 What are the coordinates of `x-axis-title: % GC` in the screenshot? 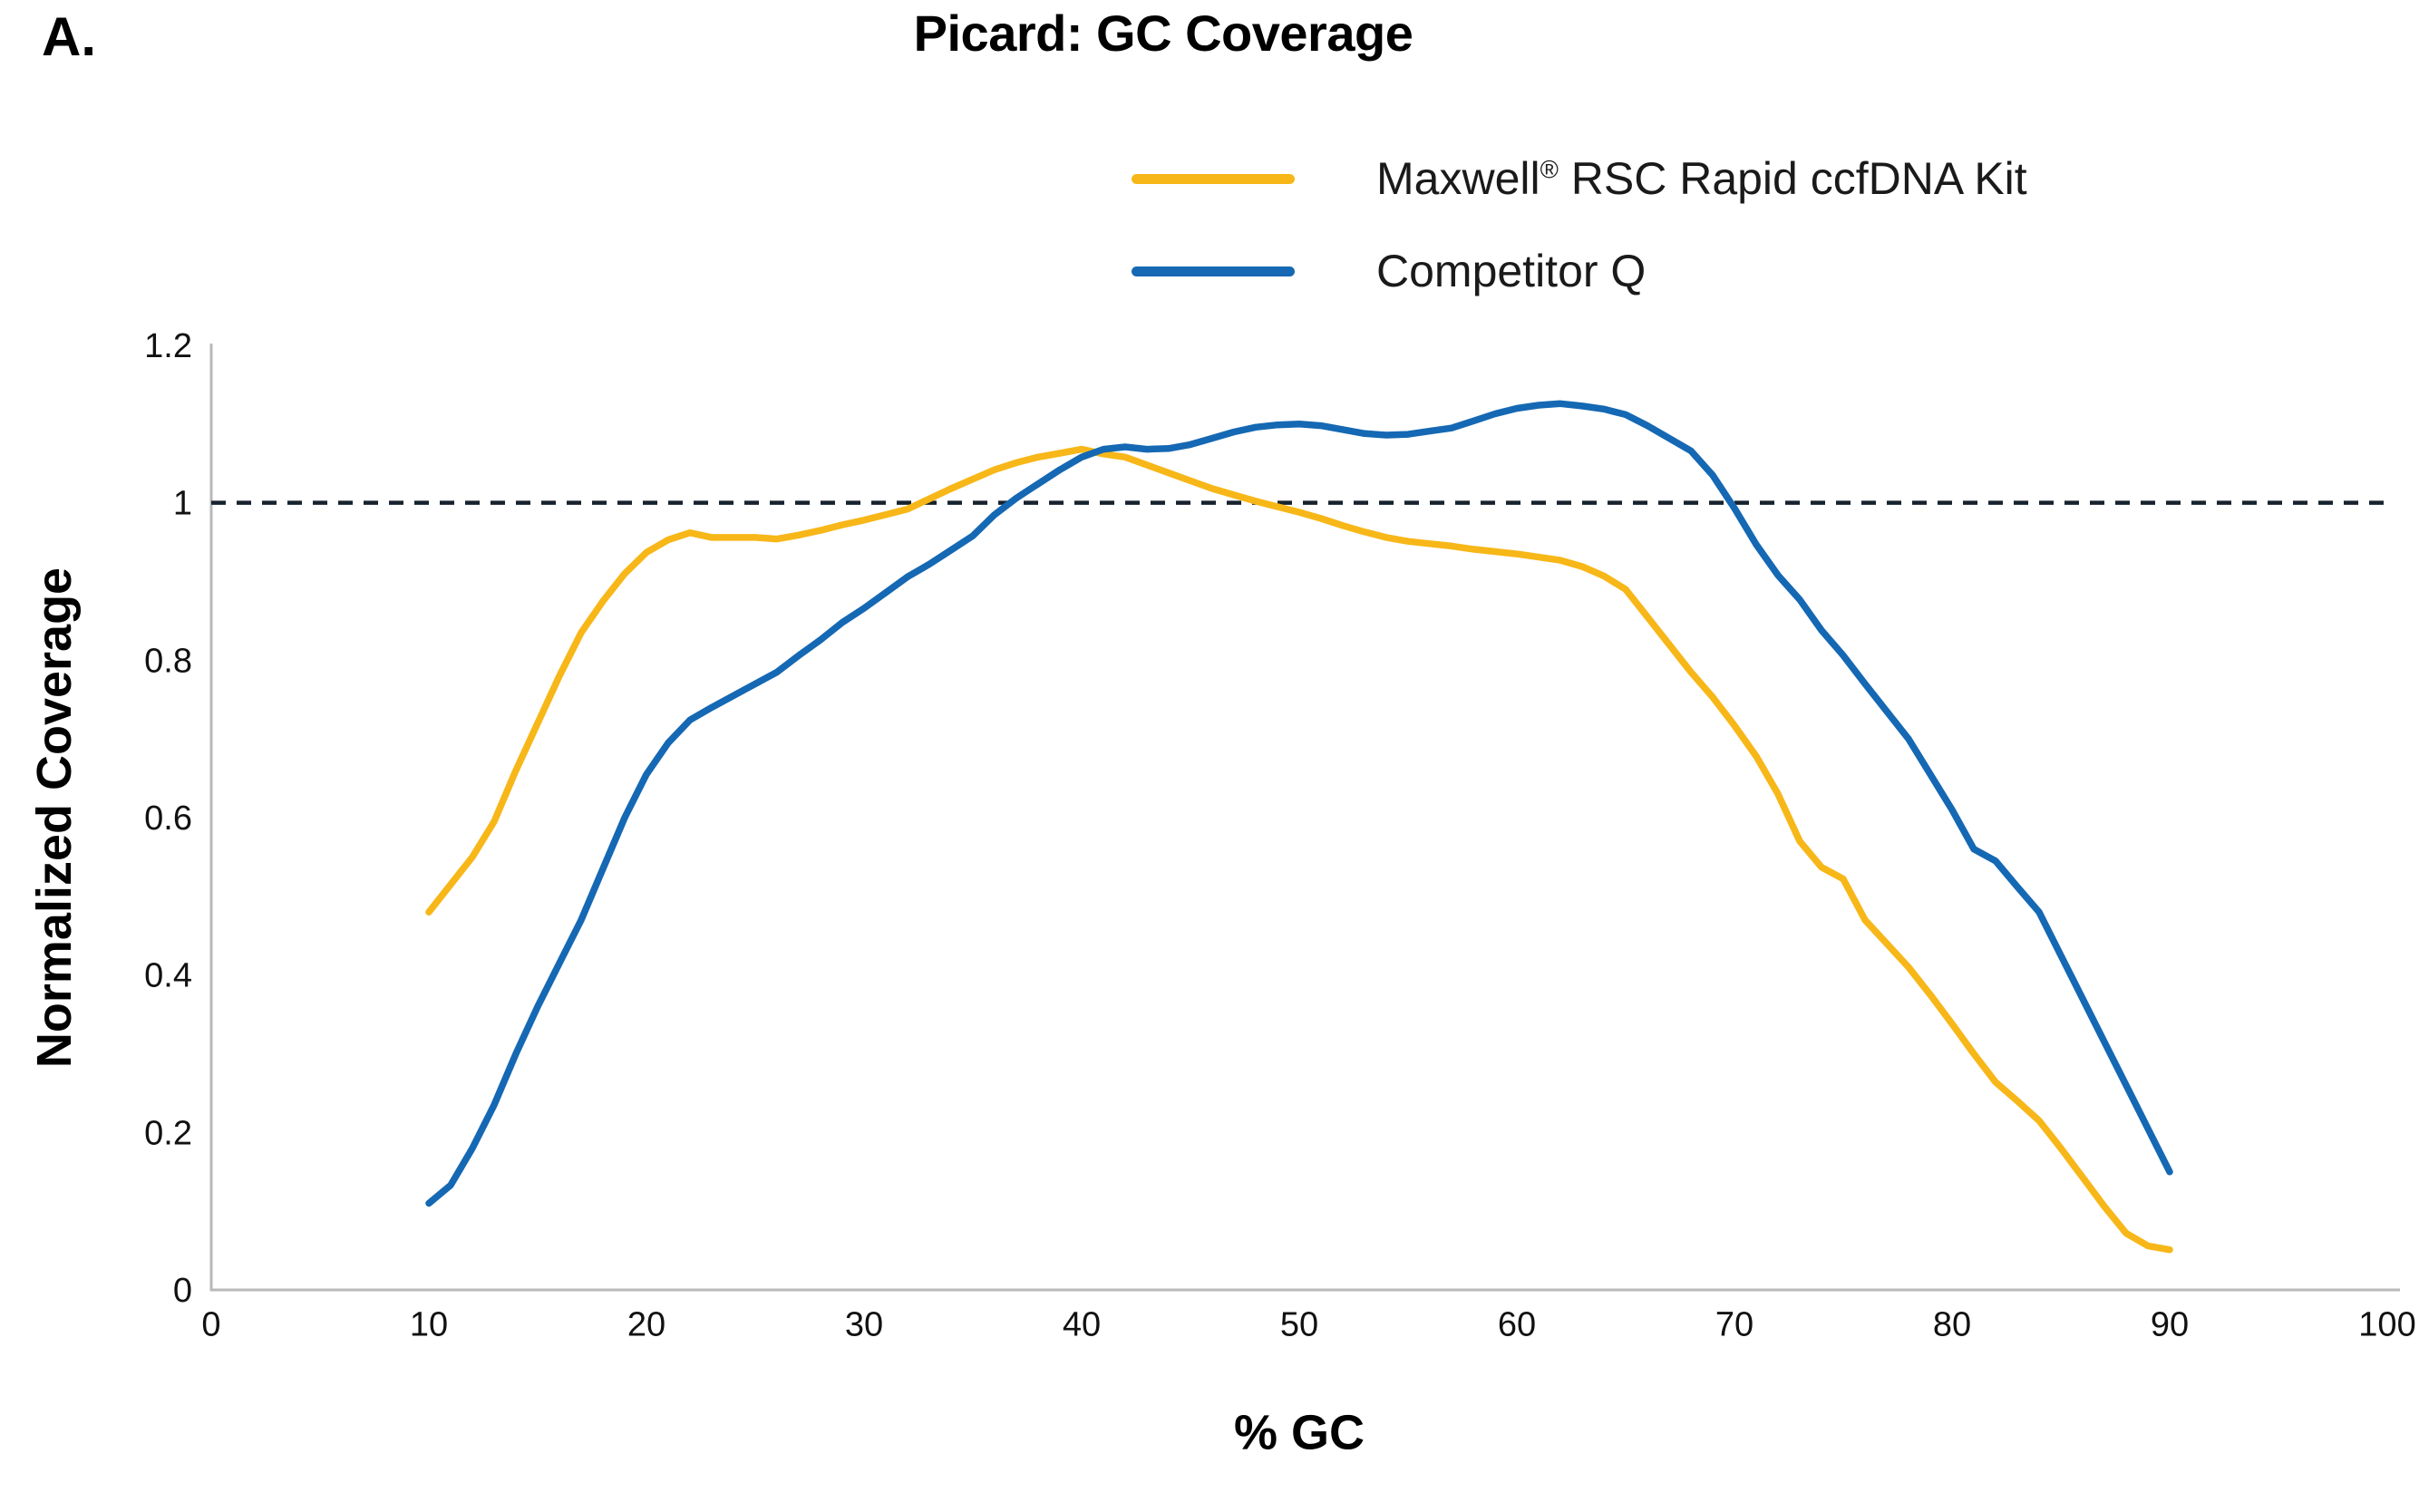 It's located at (1299, 1432).